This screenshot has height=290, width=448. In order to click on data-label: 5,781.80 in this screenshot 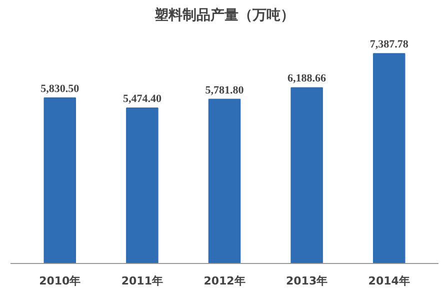, I will do `click(224, 90)`.